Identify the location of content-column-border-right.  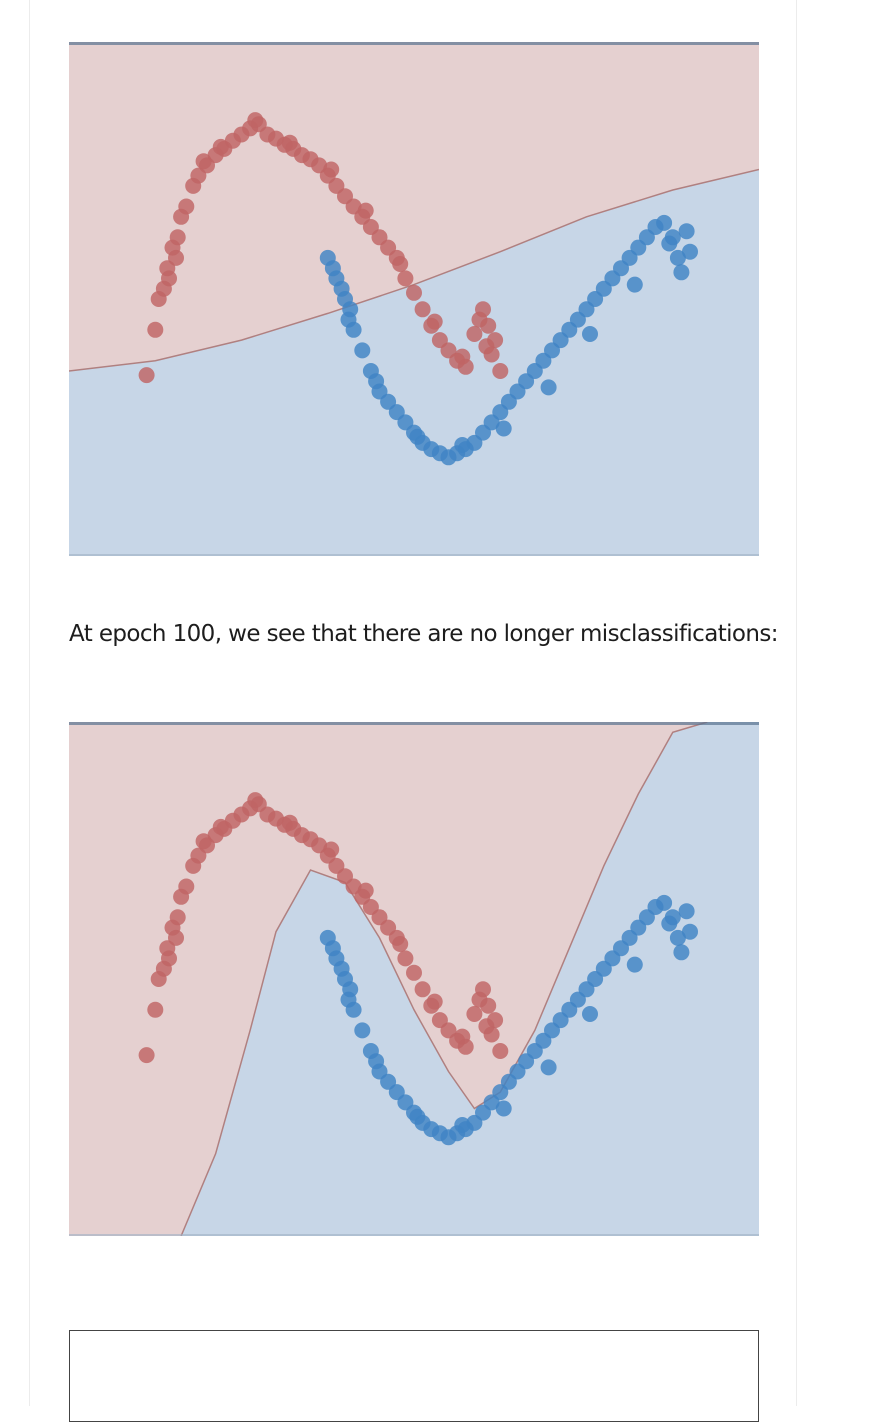
(796, 703).